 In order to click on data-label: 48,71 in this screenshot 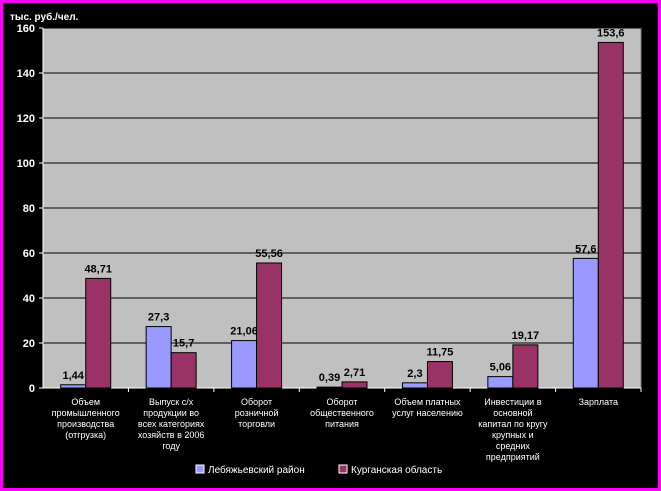, I will do `click(98, 269)`.